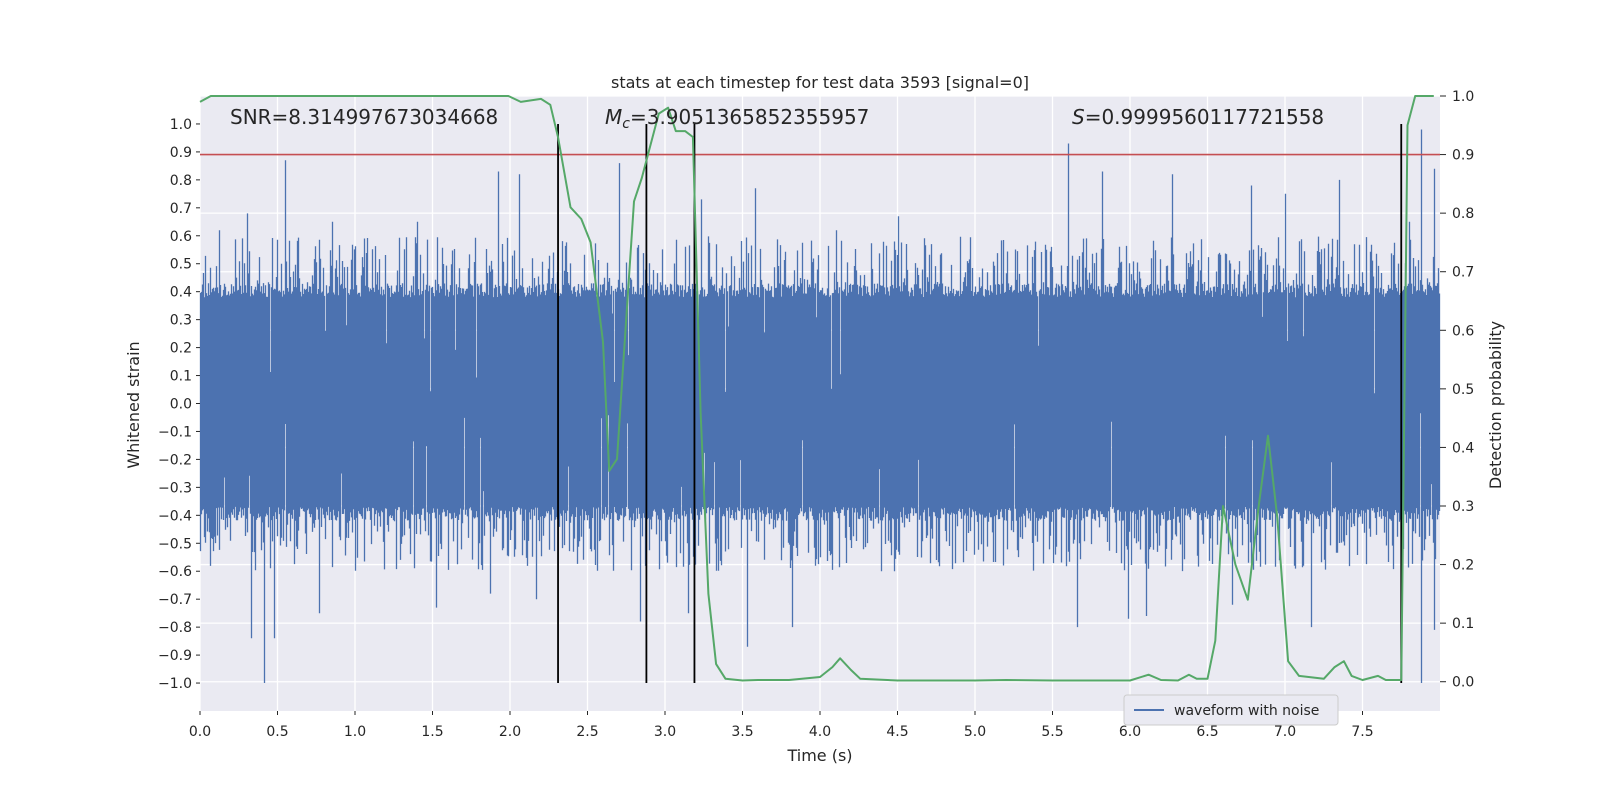 Image resolution: width=1600 pixels, height=800 pixels. I want to click on y-tick-label: 0.2, so click(181, 349).